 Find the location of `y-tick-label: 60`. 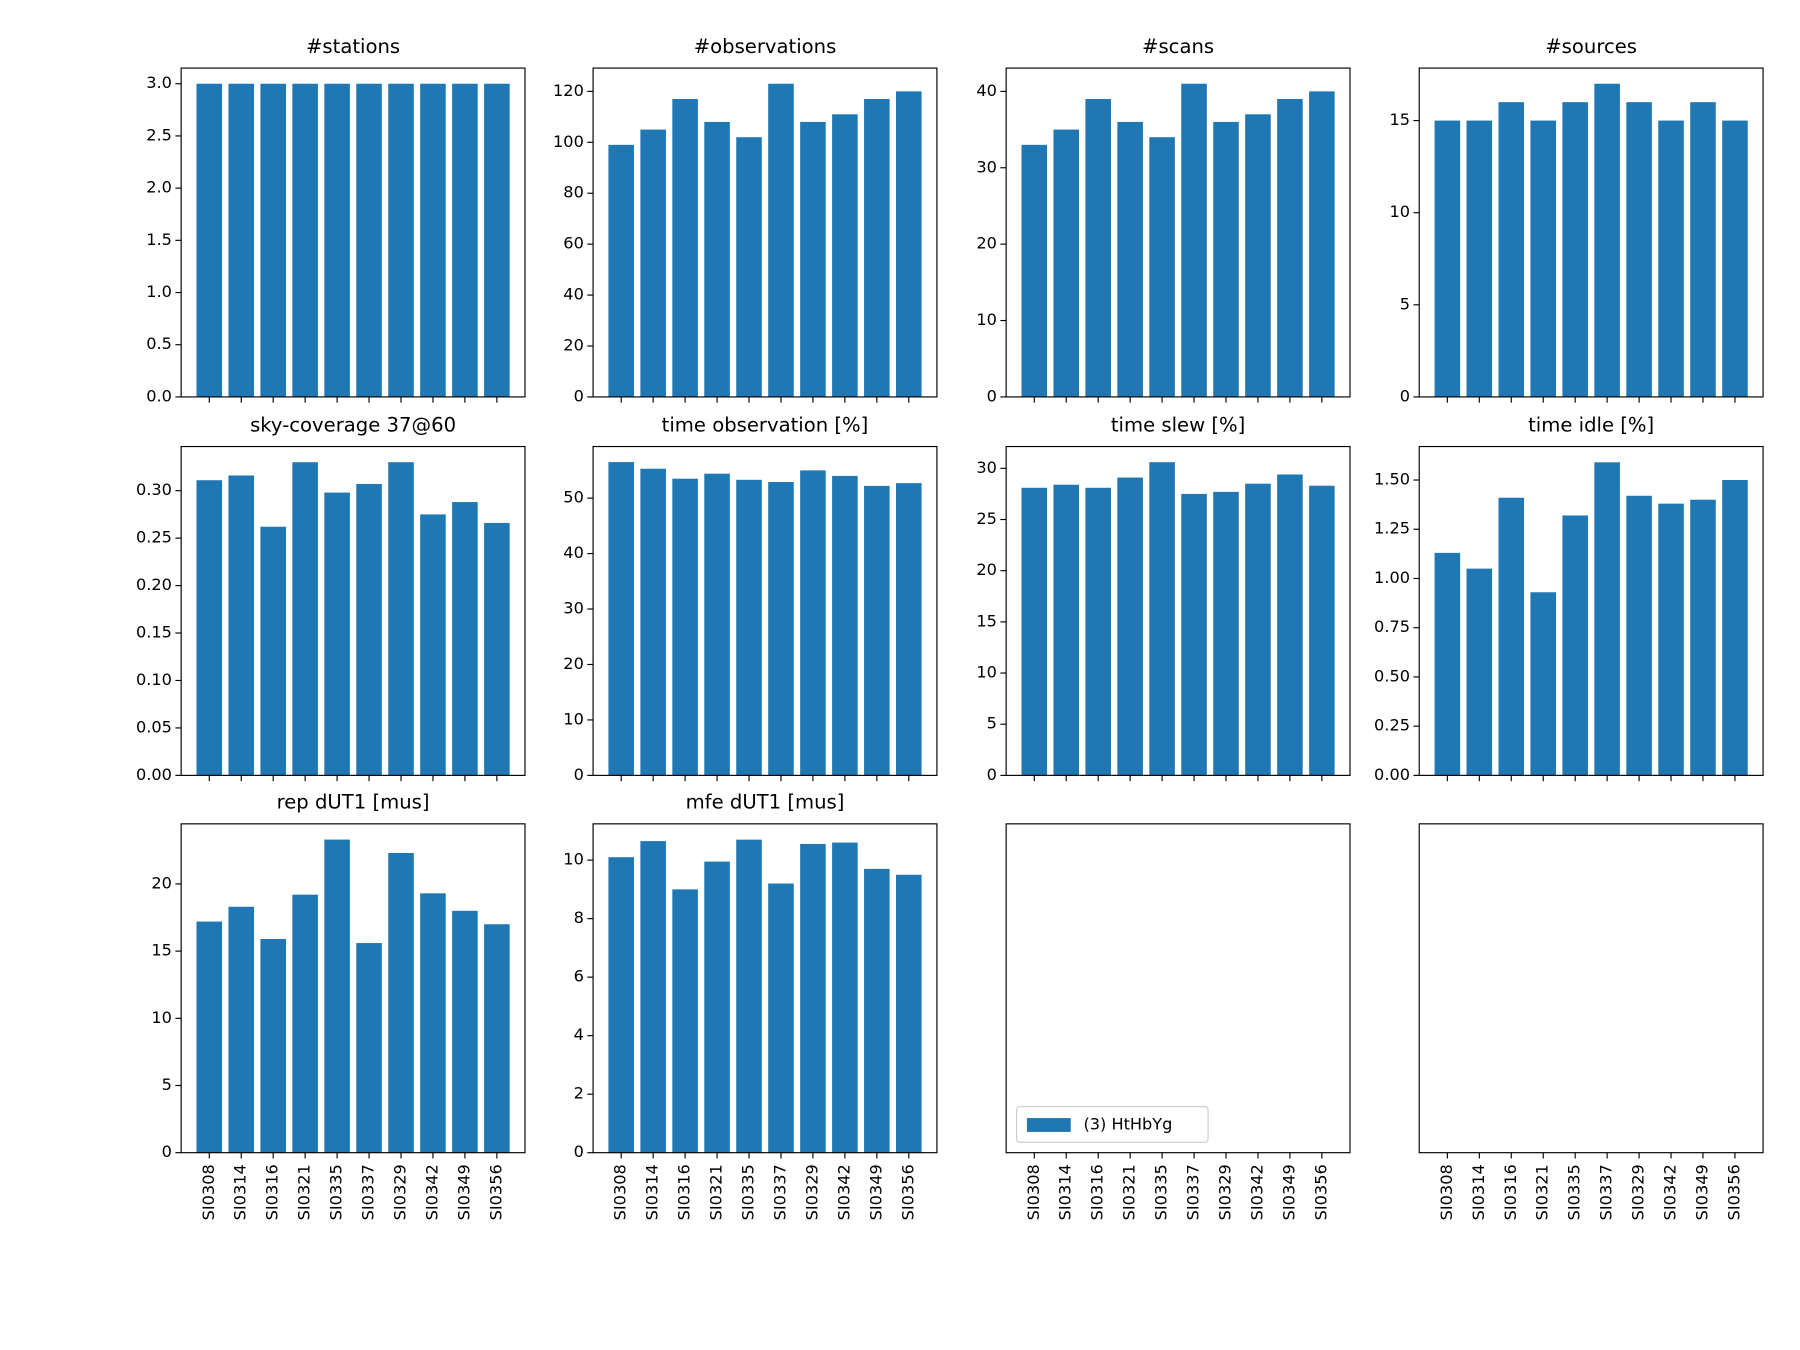

y-tick-label: 60 is located at coordinates (573, 243).